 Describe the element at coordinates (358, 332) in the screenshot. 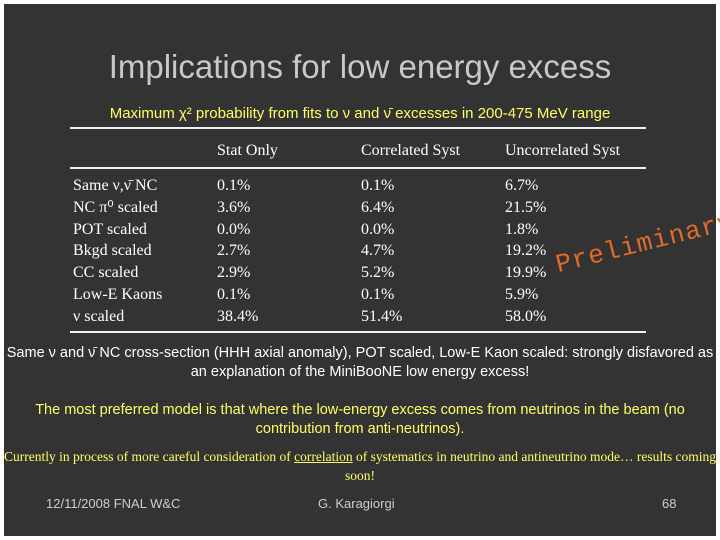

I see `table-bottom-rule` at that location.